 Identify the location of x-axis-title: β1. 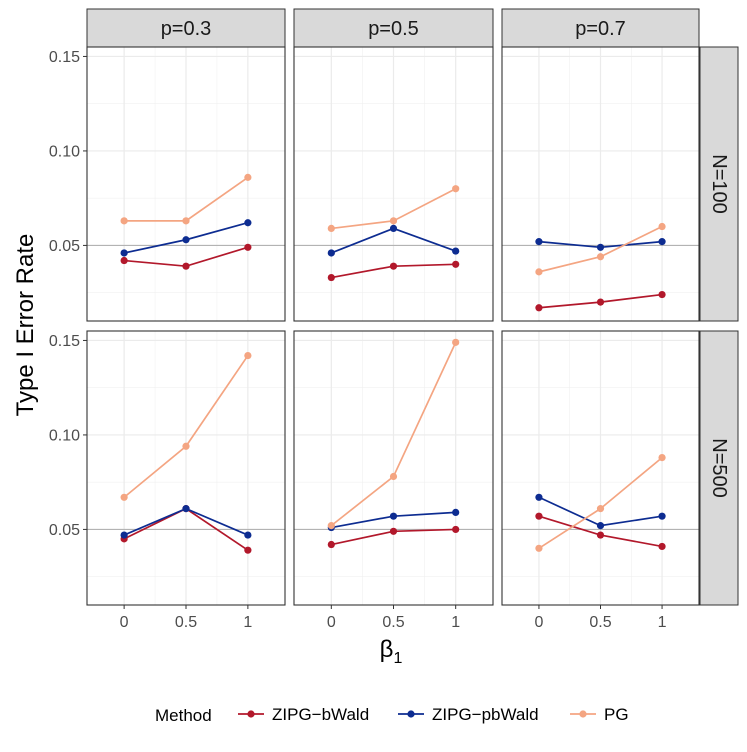
(391, 651).